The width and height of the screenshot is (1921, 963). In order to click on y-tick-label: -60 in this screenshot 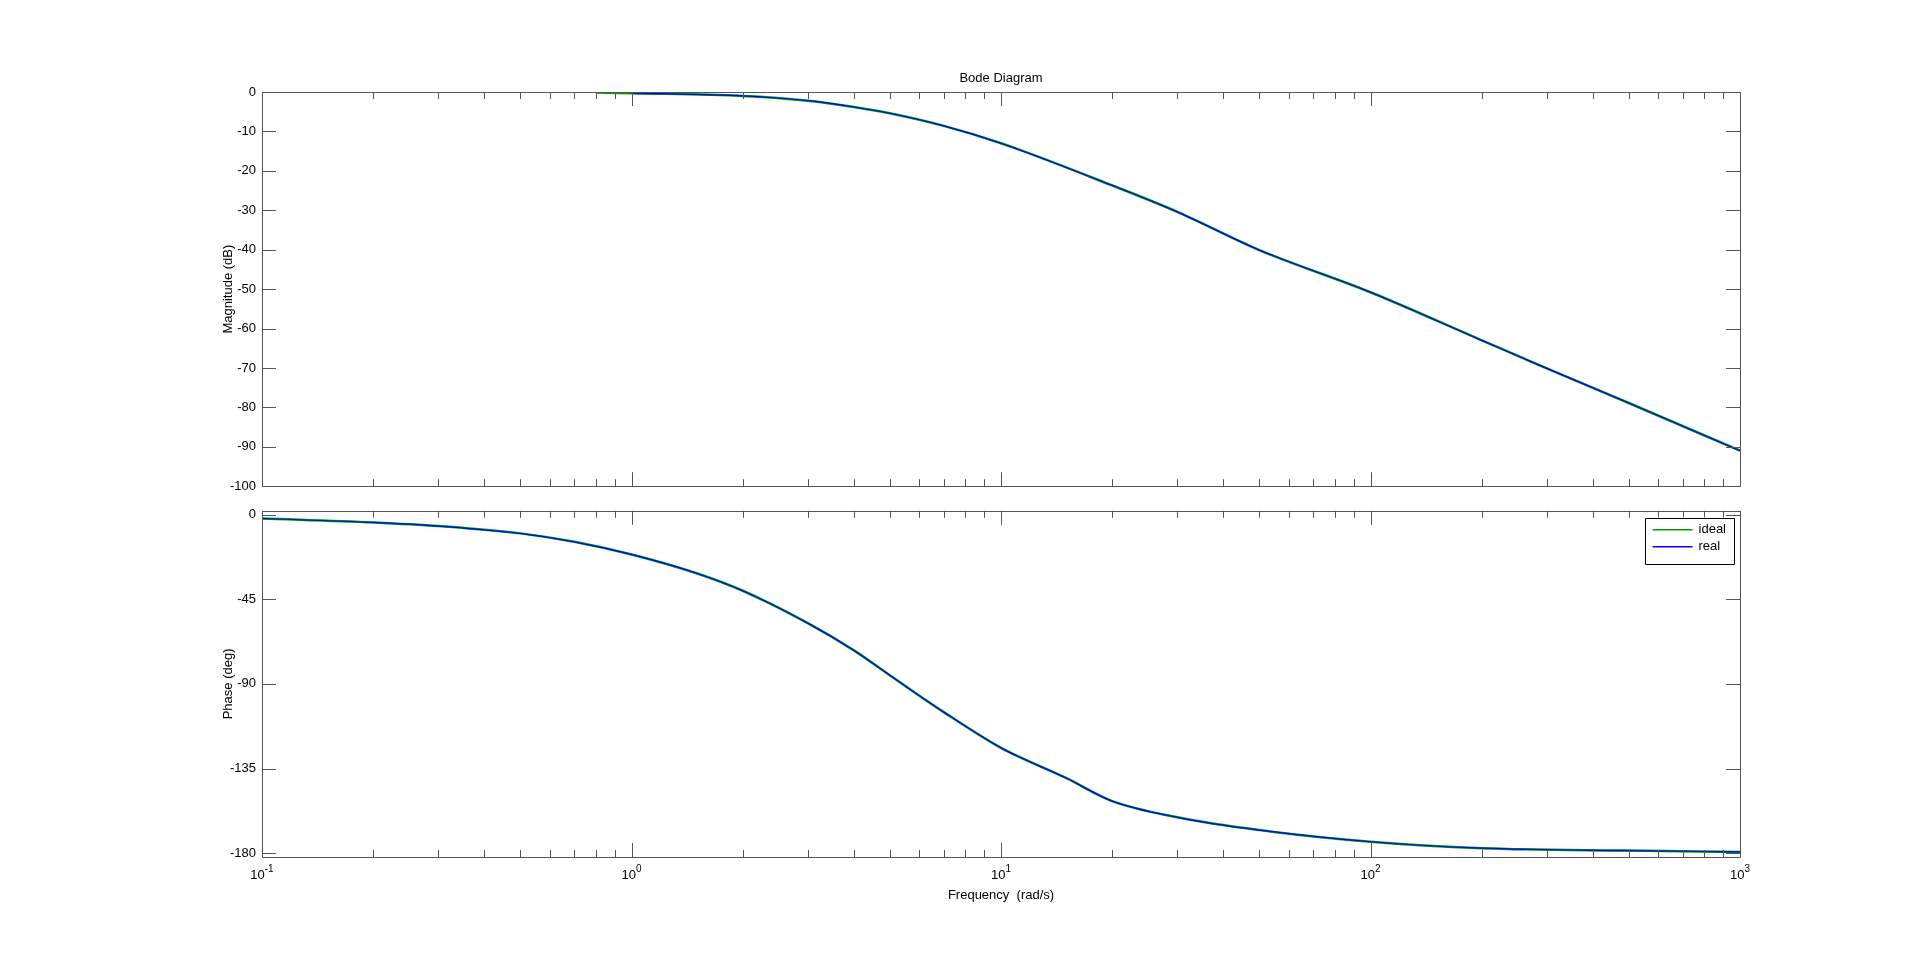, I will do `click(246, 328)`.